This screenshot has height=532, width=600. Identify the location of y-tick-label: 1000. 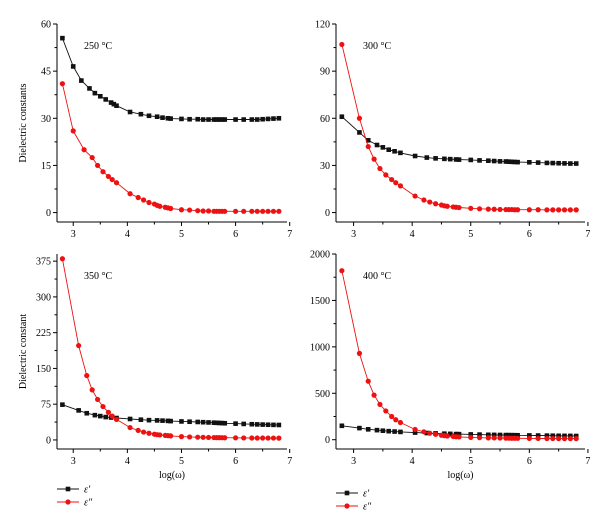
(320, 347).